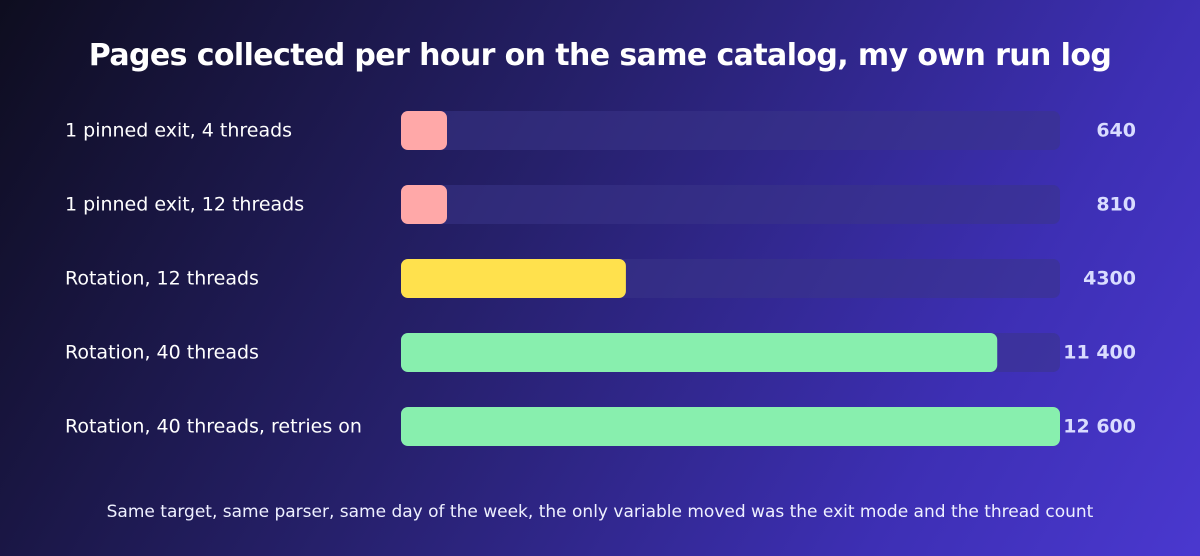 The width and height of the screenshot is (1200, 556). What do you see at coordinates (1109, 279) in the screenshot?
I see `value-label: 4300` at bounding box center [1109, 279].